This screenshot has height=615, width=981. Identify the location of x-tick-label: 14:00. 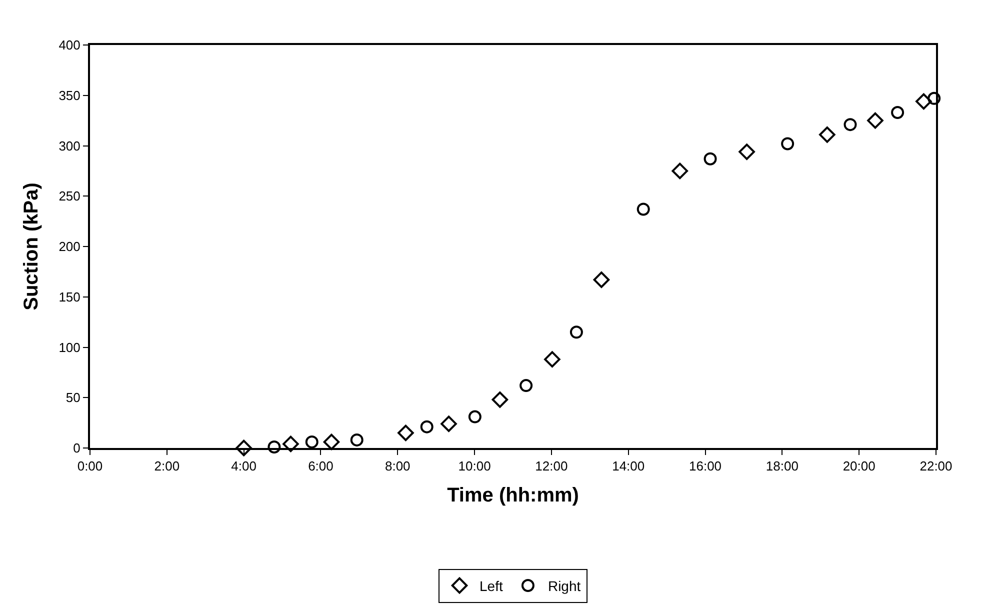
(628, 466).